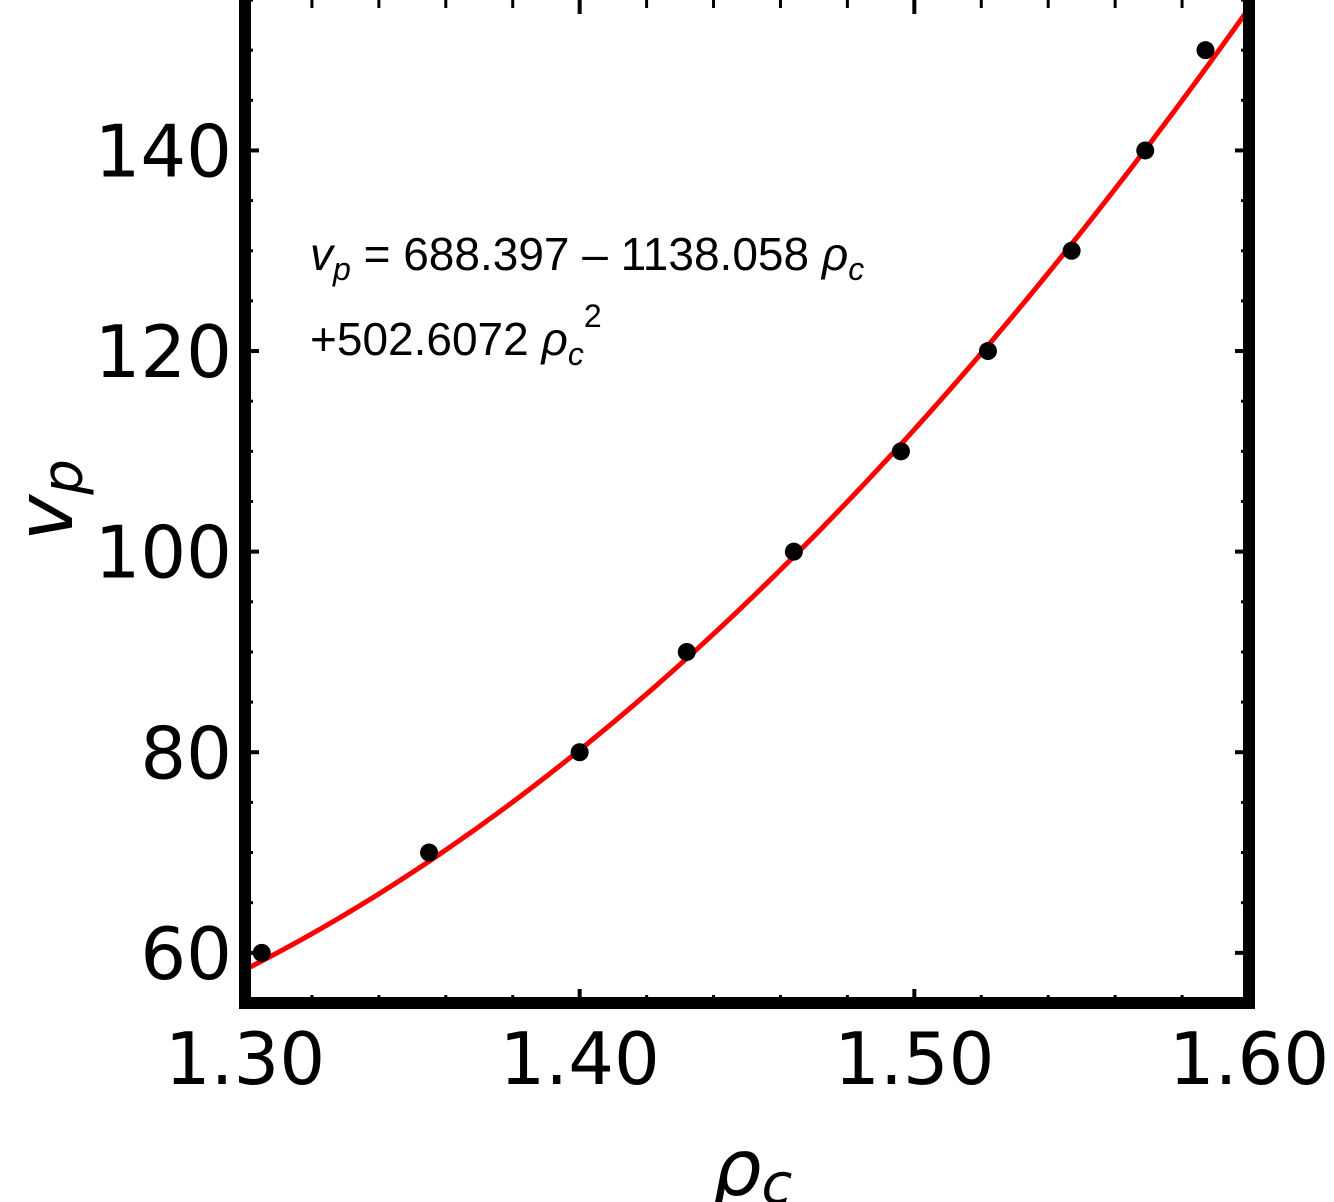 The width and height of the screenshot is (1334, 1202). Describe the element at coordinates (341, 269) in the screenshot. I see `eq1-var-sub: p` at that location.